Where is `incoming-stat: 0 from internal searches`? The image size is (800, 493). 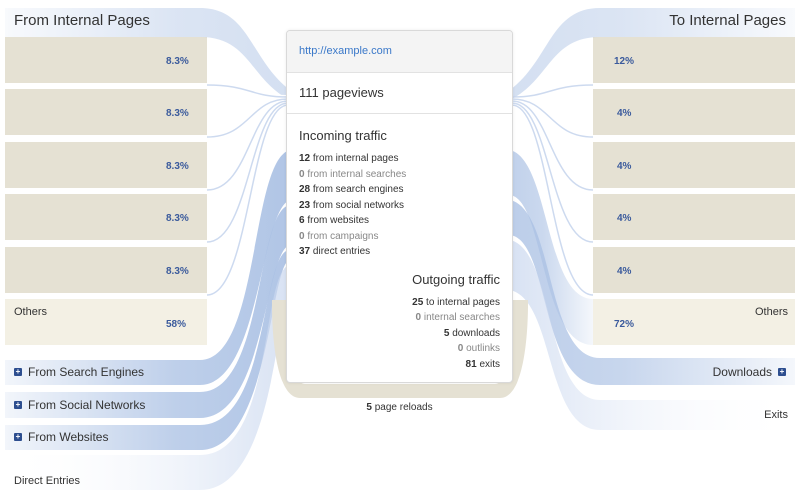
incoming-stat: 0 from internal searches is located at coordinates (353, 174).